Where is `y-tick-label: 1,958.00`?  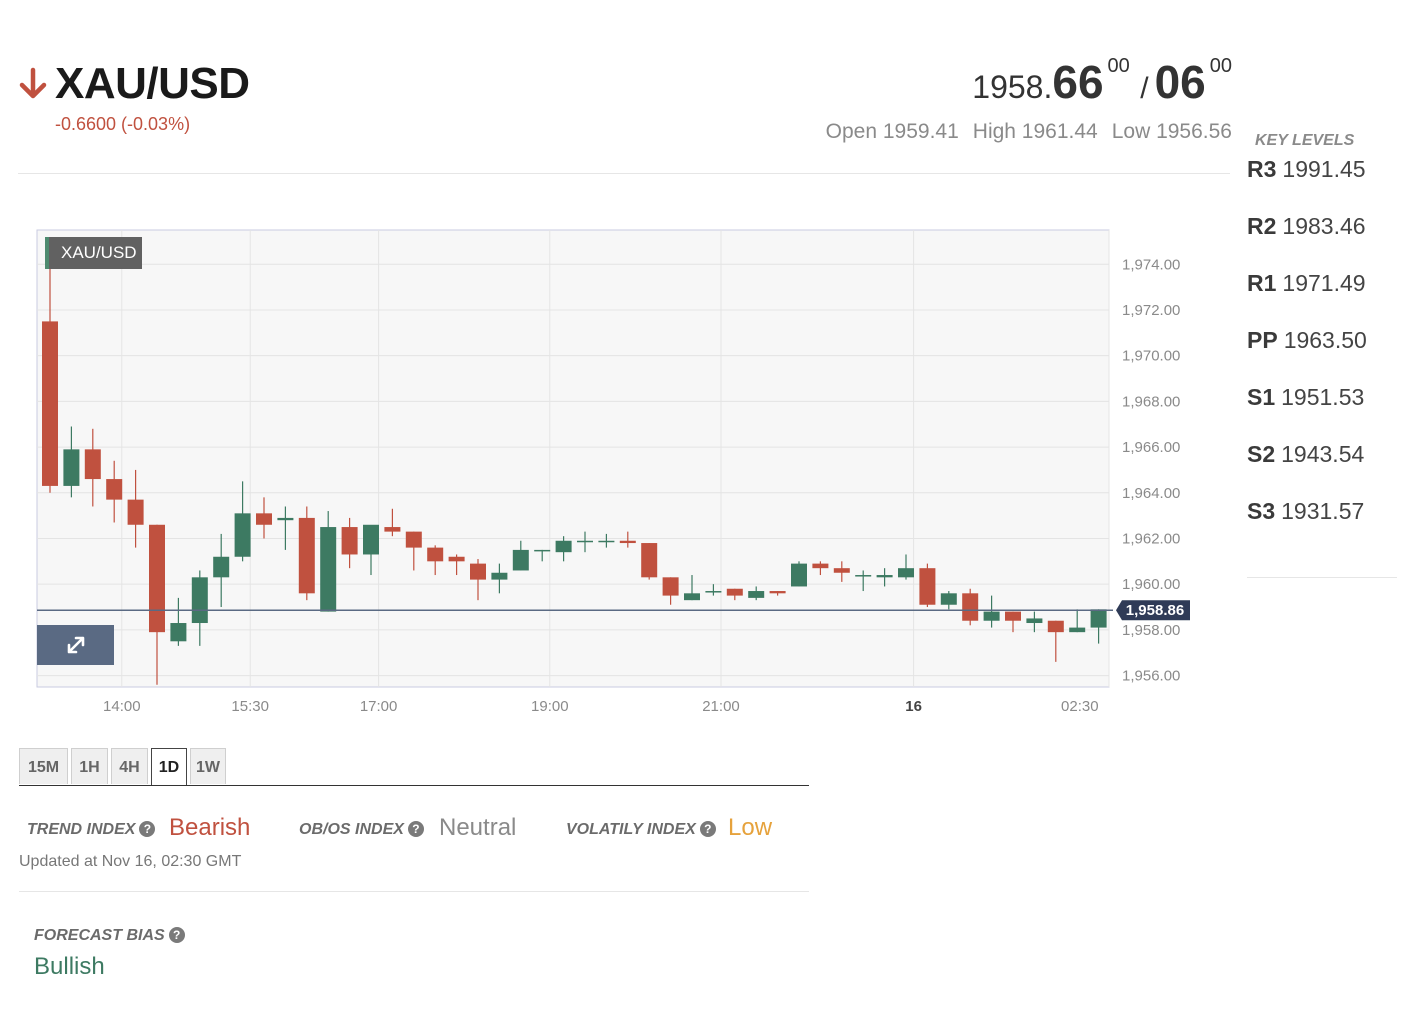 y-tick-label: 1,958.00 is located at coordinates (1151, 630).